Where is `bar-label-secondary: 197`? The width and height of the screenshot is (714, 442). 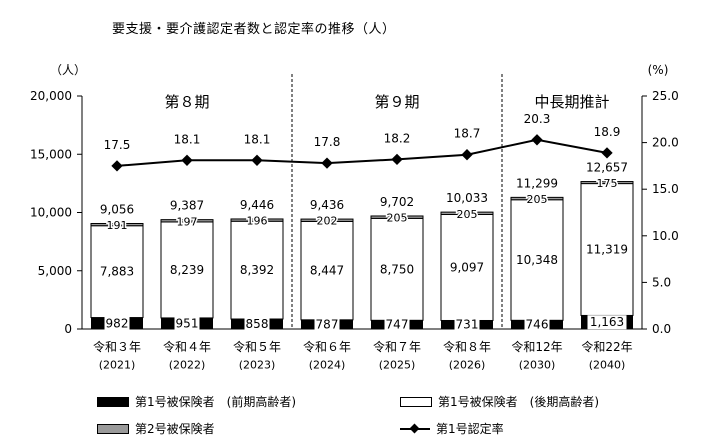 bar-label-secondary: 197 is located at coordinates (187, 221).